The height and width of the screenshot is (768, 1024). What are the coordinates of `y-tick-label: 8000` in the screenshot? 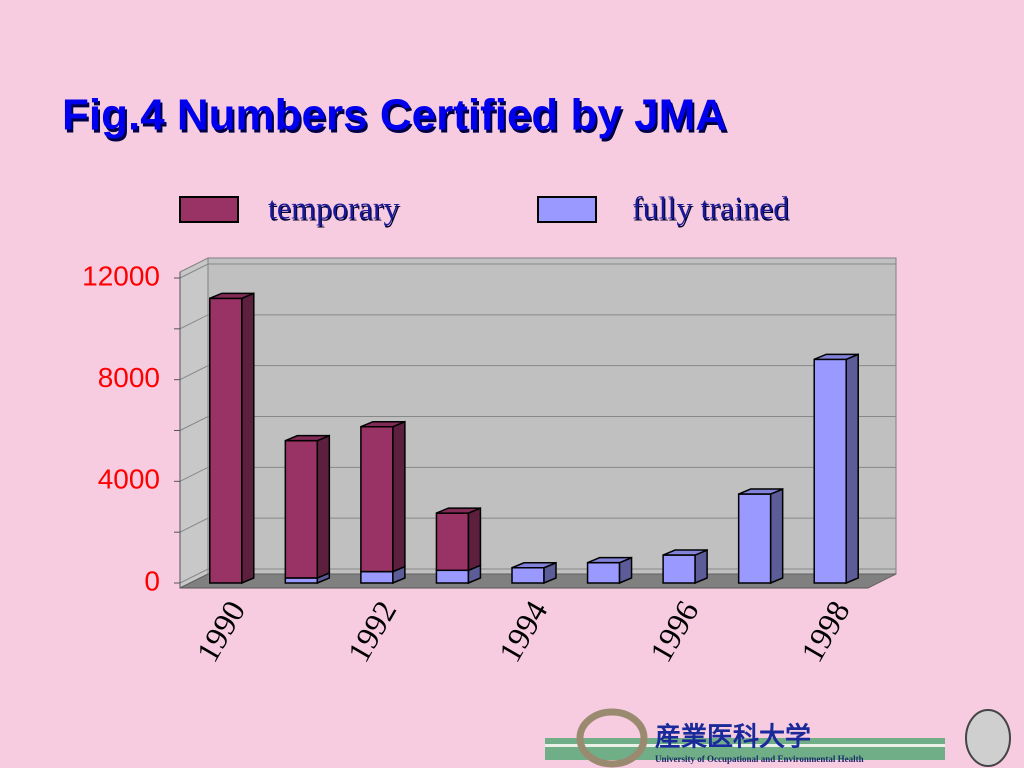 It's located at (129, 377).